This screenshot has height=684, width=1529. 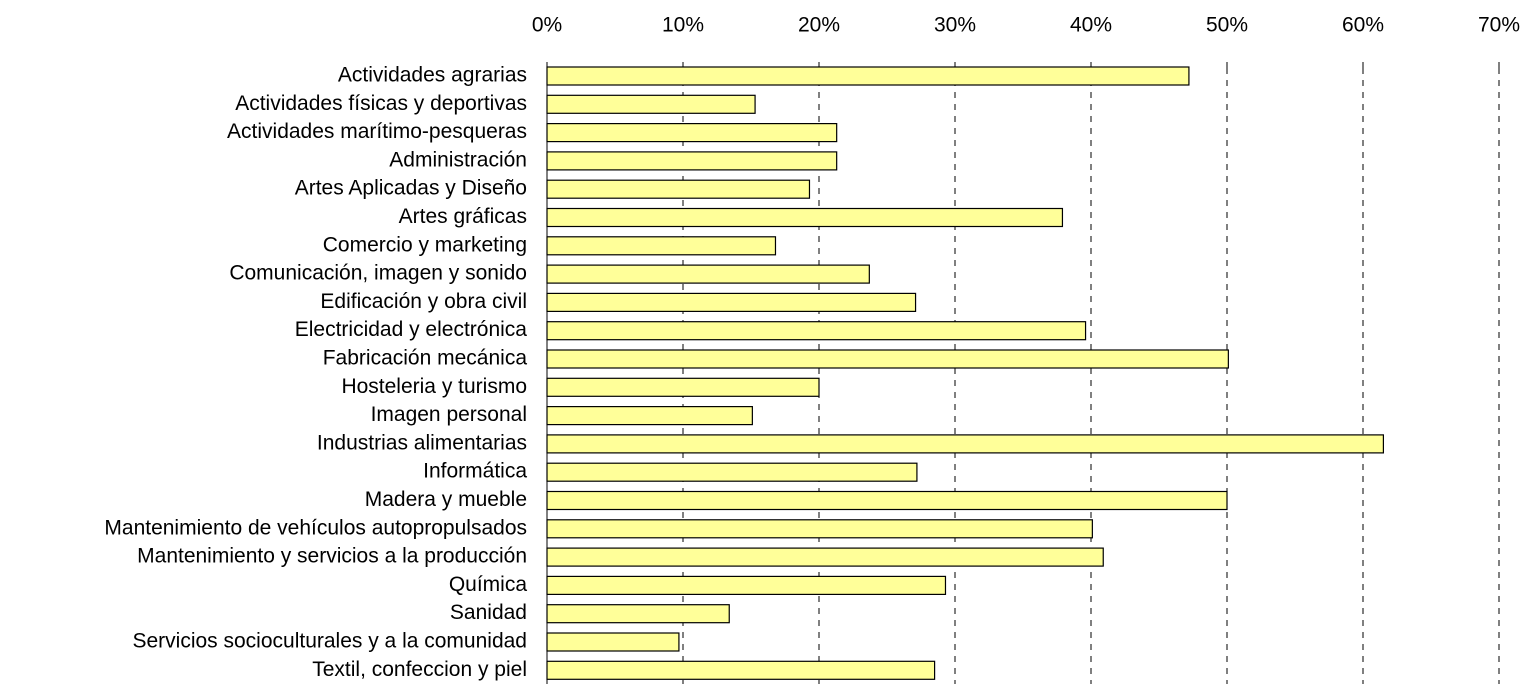 What do you see at coordinates (683, 25) in the screenshot?
I see `x-tick-label: 10%` at bounding box center [683, 25].